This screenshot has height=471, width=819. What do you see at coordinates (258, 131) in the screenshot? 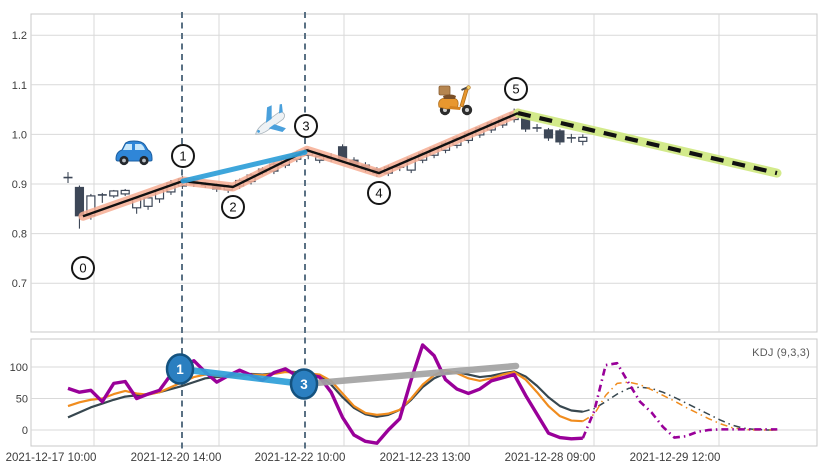
I see `airplane-cockpit` at bounding box center [258, 131].